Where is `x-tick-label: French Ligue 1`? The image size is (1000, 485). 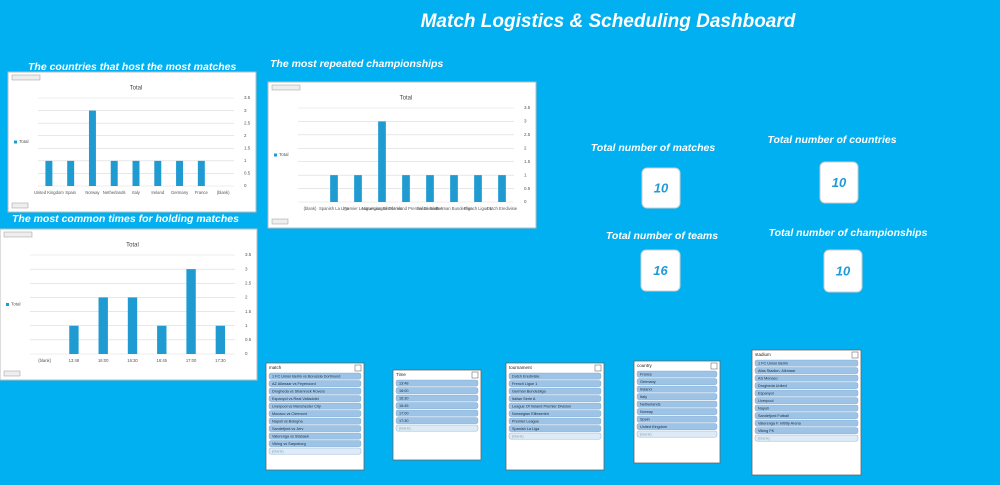 x-tick-label: French Ligue 1 is located at coordinates (478, 208).